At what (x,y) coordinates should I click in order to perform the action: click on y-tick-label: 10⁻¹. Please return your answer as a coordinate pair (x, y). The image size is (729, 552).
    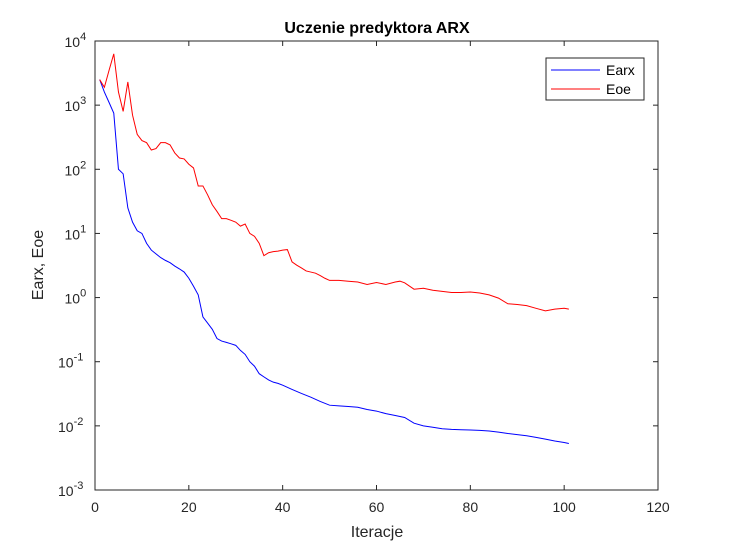
    Looking at the image, I should click on (70, 361).